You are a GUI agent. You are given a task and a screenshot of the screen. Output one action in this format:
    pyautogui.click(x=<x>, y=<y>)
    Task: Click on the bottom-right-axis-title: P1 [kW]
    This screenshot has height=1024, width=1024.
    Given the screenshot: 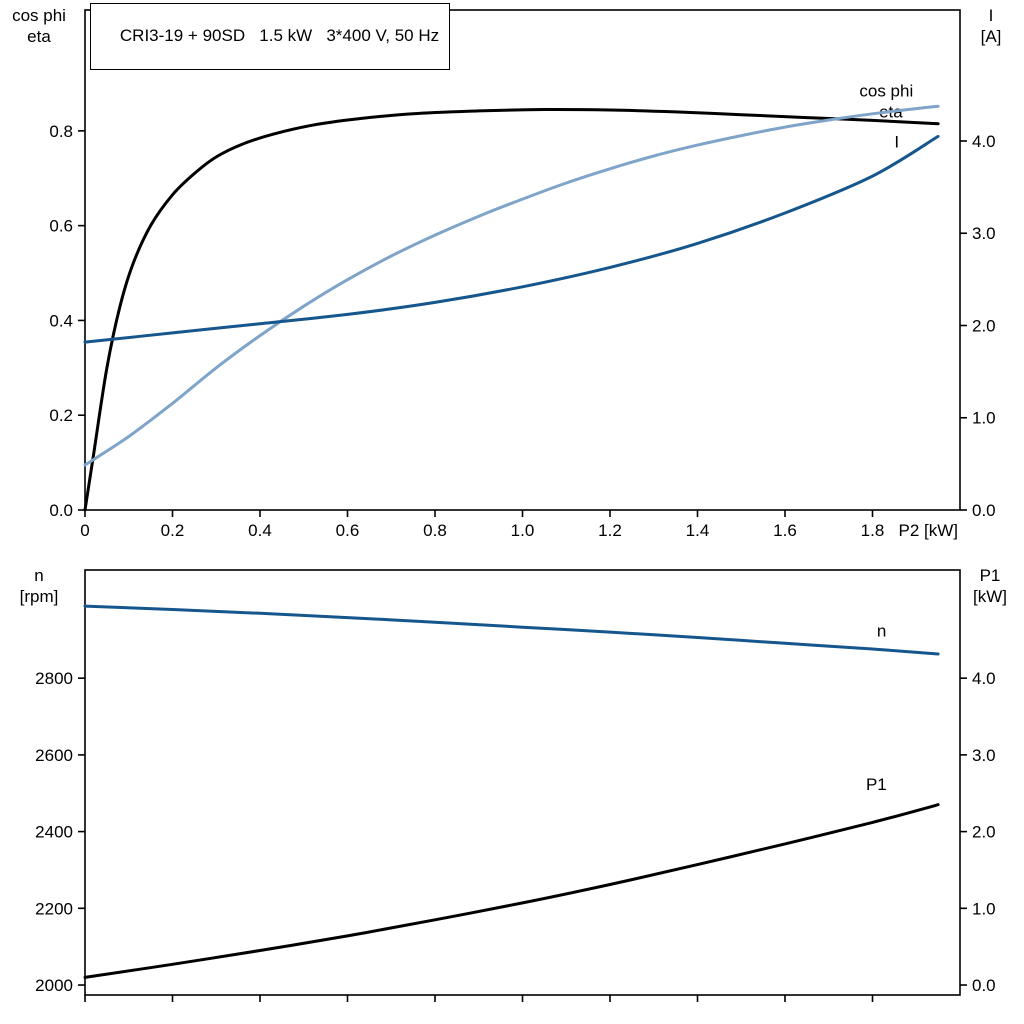 What is the action you would take?
    pyautogui.click(x=990, y=586)
    